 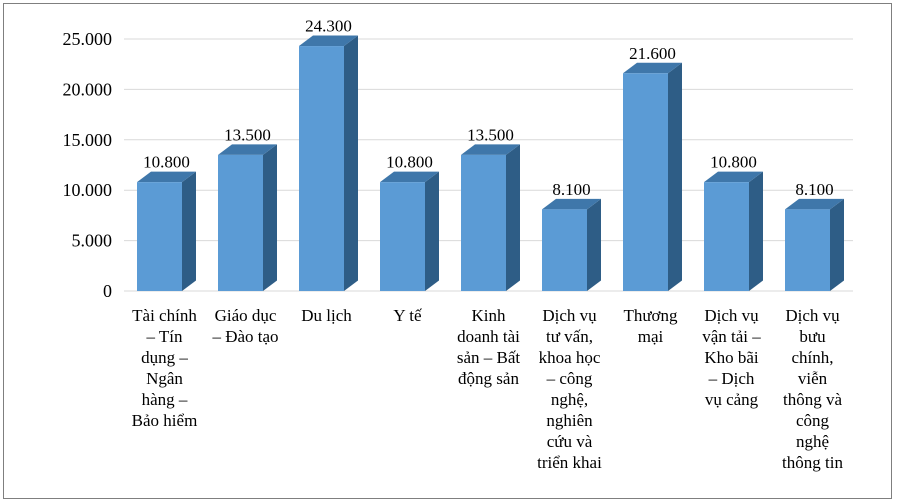 I want to click on category-label-line: Kinh, so click(x=489, y=315).